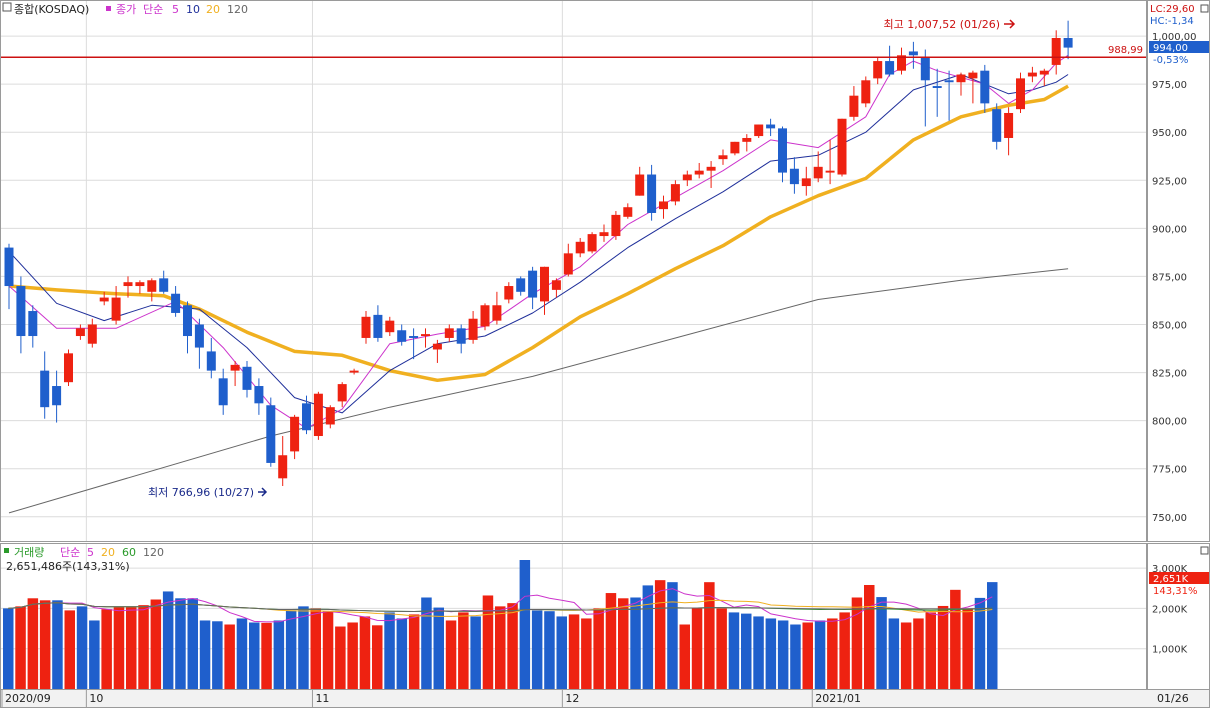  I want to click on close-label: 종가, so click(126, 9).